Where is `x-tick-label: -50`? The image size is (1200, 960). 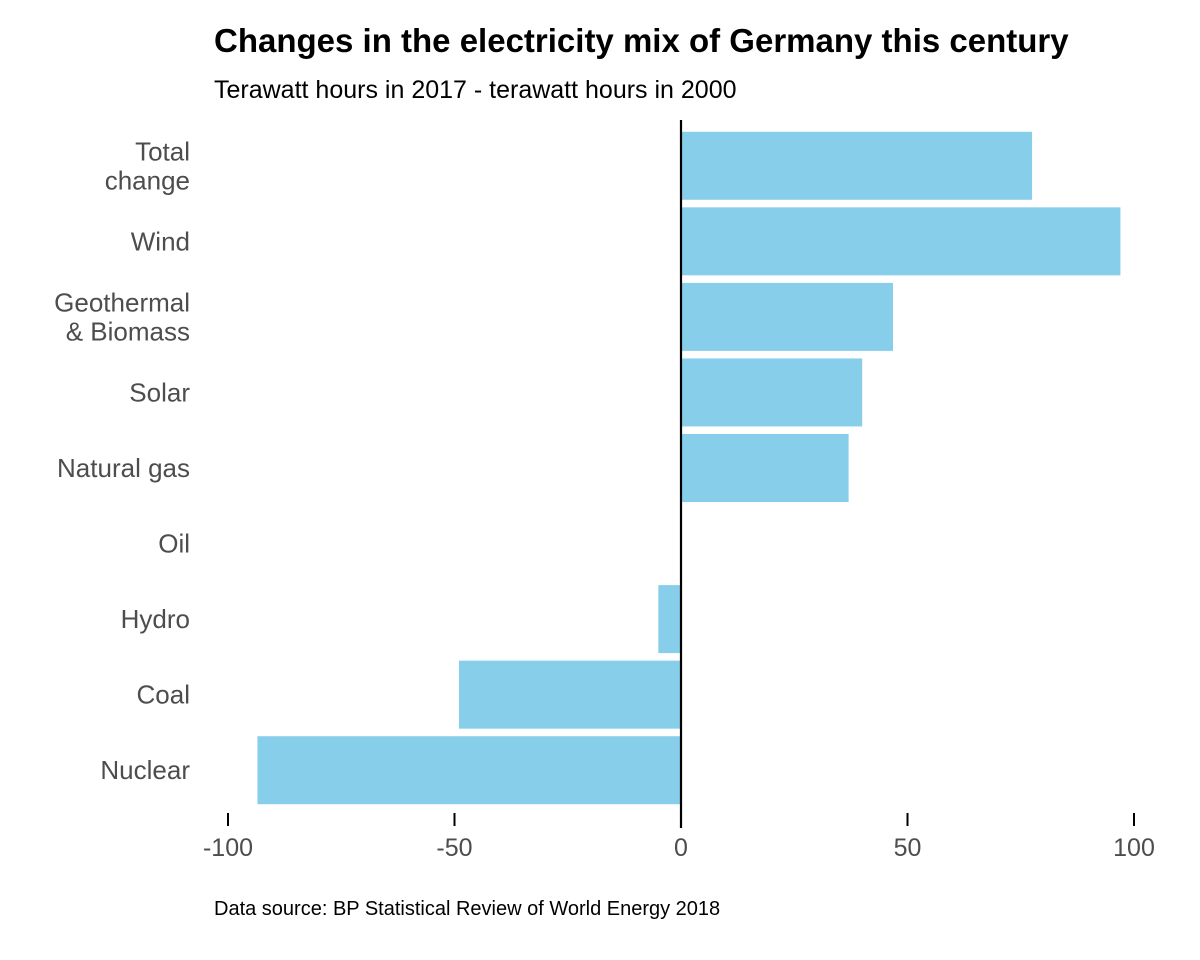 x-tick-label: -50 is located at coordinates (454, 848).